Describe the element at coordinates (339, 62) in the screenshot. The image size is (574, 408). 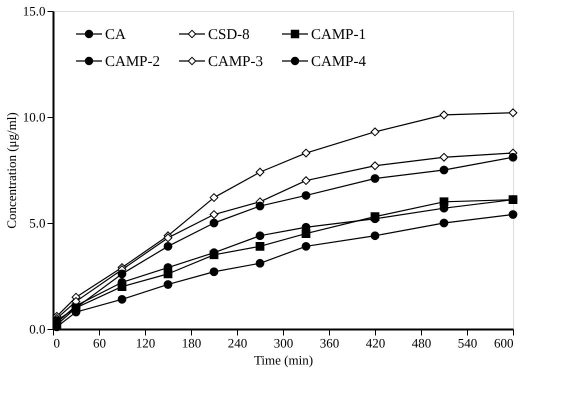
I see `legend-label: CAMP-4` at that location.